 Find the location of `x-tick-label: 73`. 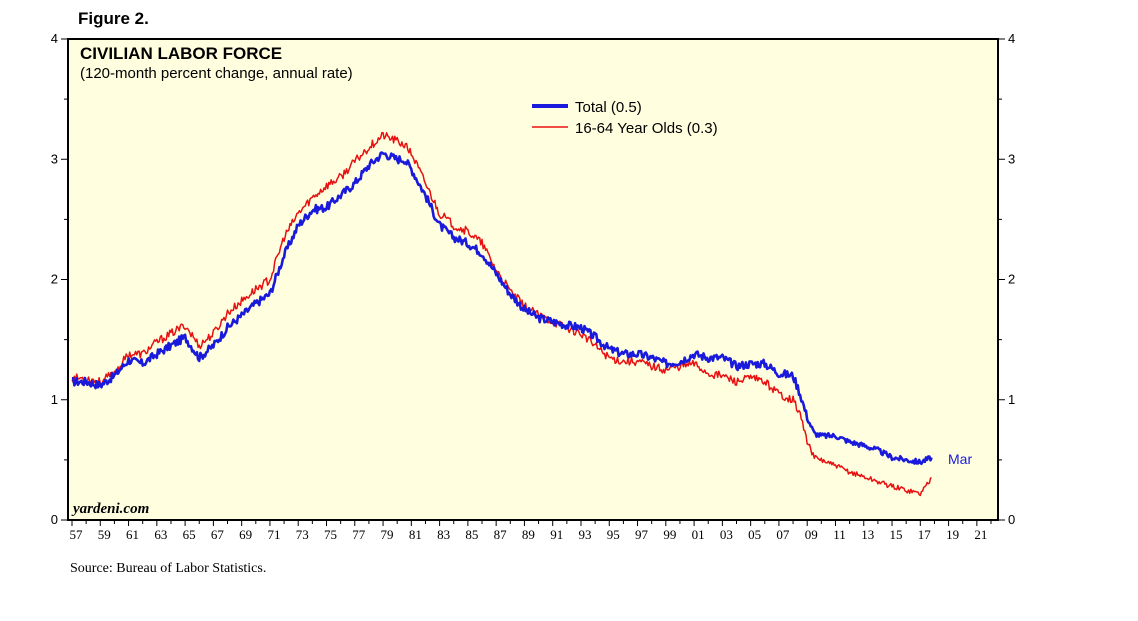

x-tick-label: 73 is located at coordinates (302, 534).